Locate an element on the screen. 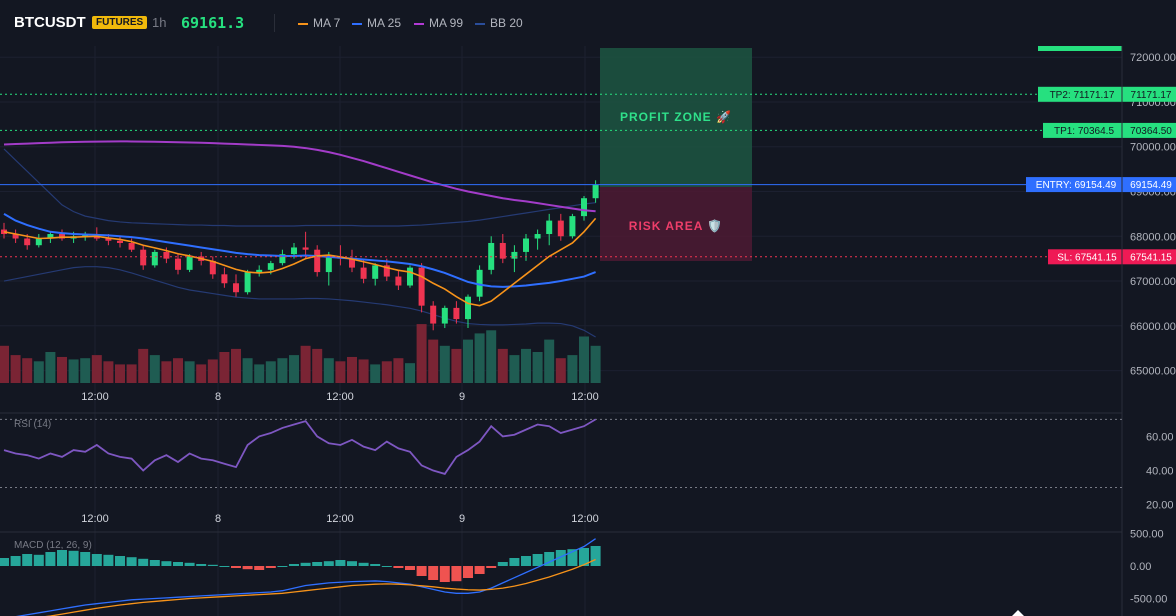  risk-zone-label: RISK AREA 🛡️ is located at coordinates (676, 226).